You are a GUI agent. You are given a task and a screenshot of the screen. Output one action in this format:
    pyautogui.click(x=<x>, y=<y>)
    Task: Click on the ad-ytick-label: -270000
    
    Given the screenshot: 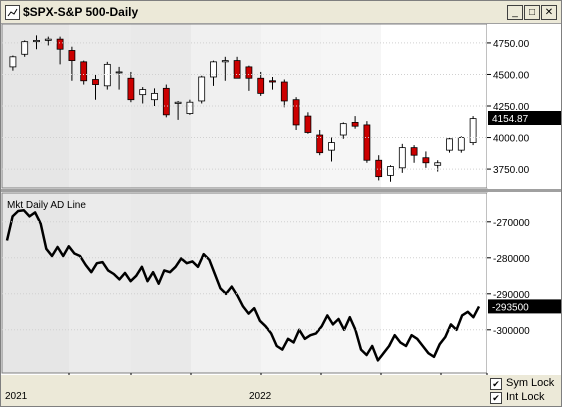 What is the action you would take?
    pyautogui.click(x=511, y=223)
    